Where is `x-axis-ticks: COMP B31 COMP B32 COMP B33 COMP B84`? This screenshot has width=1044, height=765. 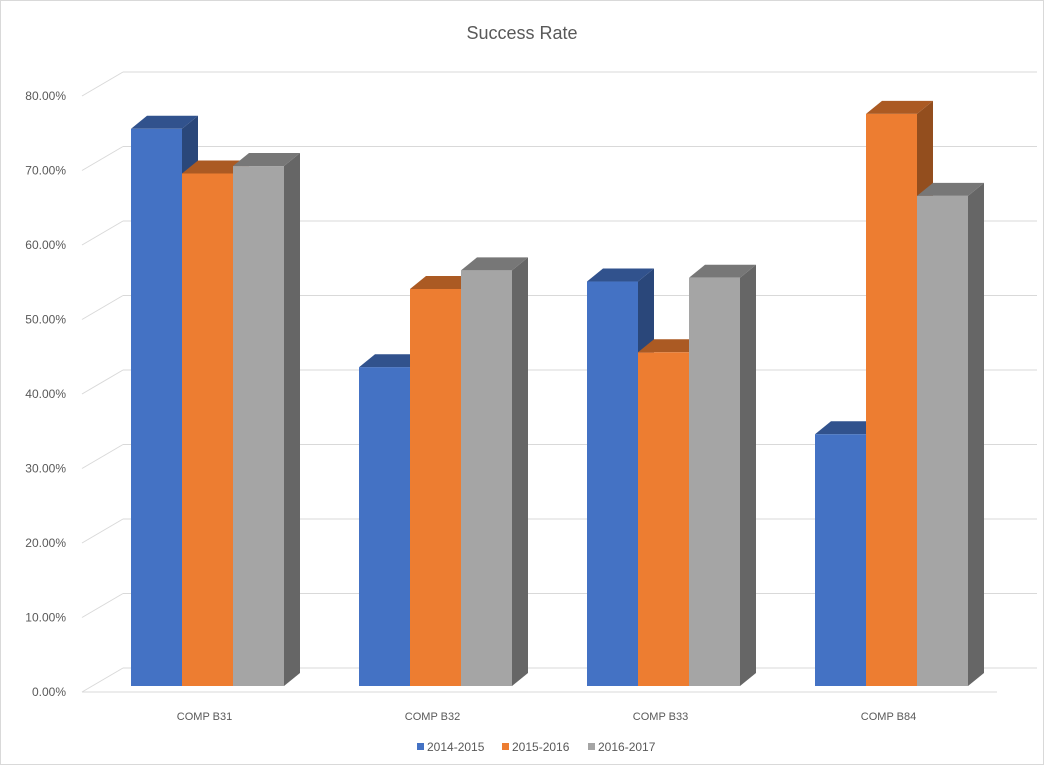
x-axis-ticks: COMP B31 COMP B32 COMP B33 COMP B84 is located at coordinates (546, 717).